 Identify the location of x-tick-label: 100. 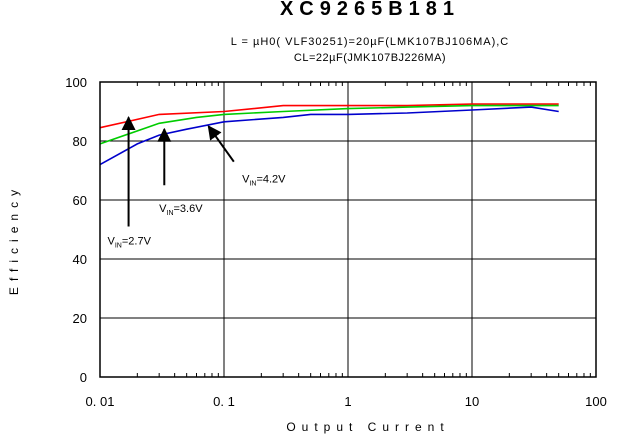
(596, 401).